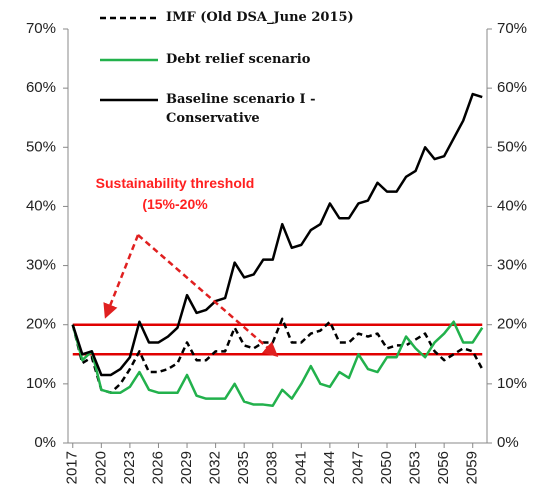 Image resolution: width=545 pixels, height=497 pixels. I want to click on y-tick-label: 60%, so click(41, 87).